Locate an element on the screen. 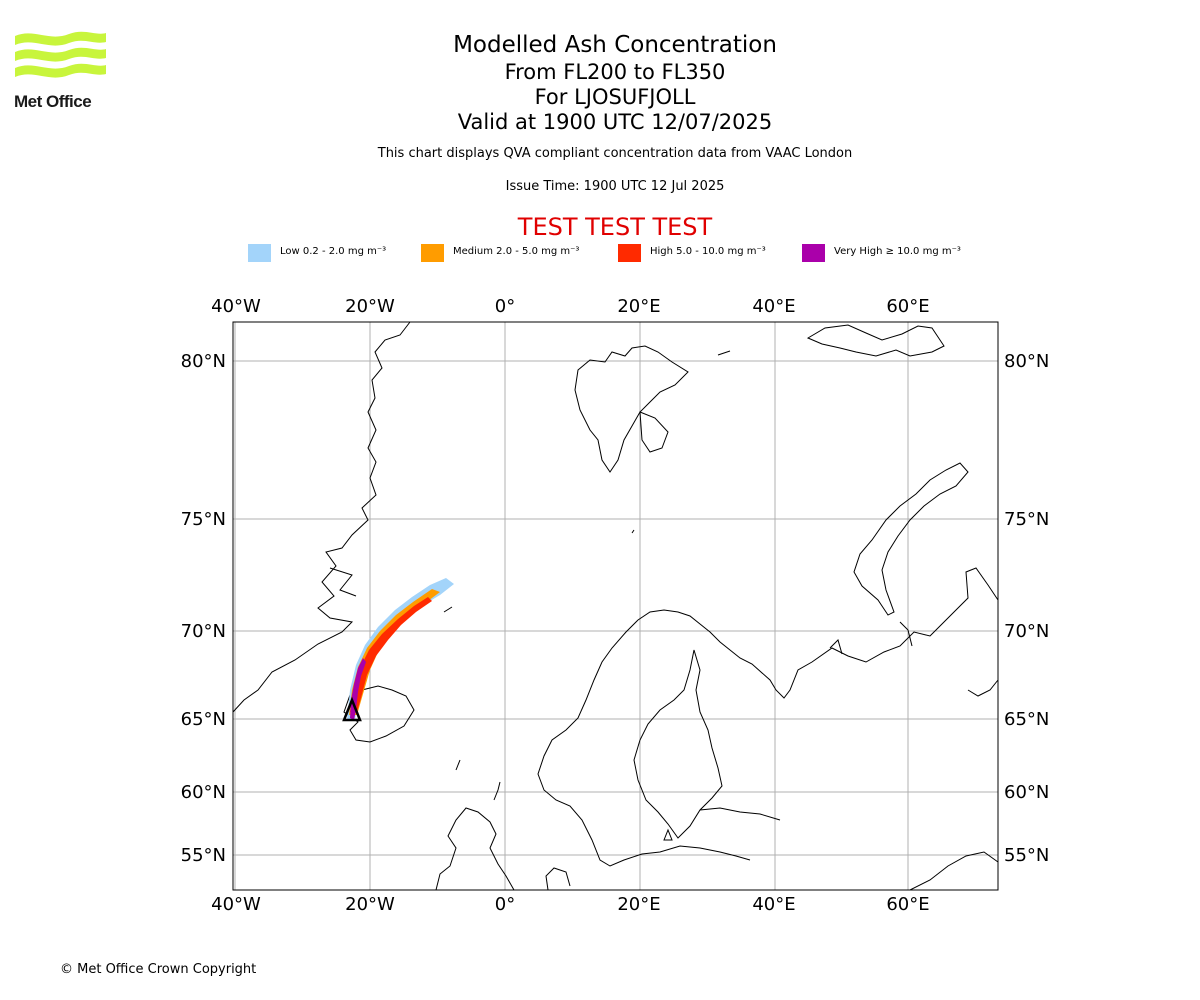 This screenshot has height=1000, width=1200. coastline-finland-south is located at coordinates (740, 814).